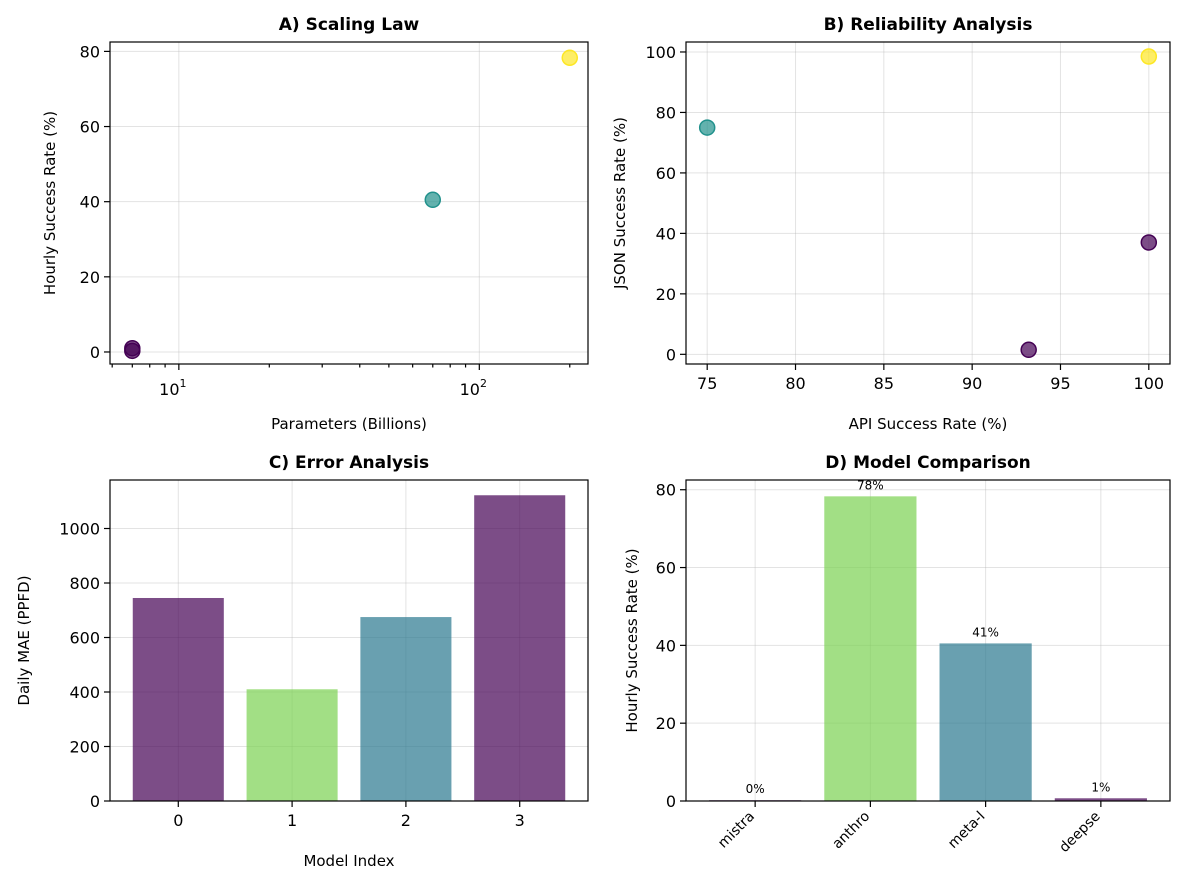  Describe the element at coordinates (870, 485) in the screenshot. I see `bar-data-label: 78%` at that location.